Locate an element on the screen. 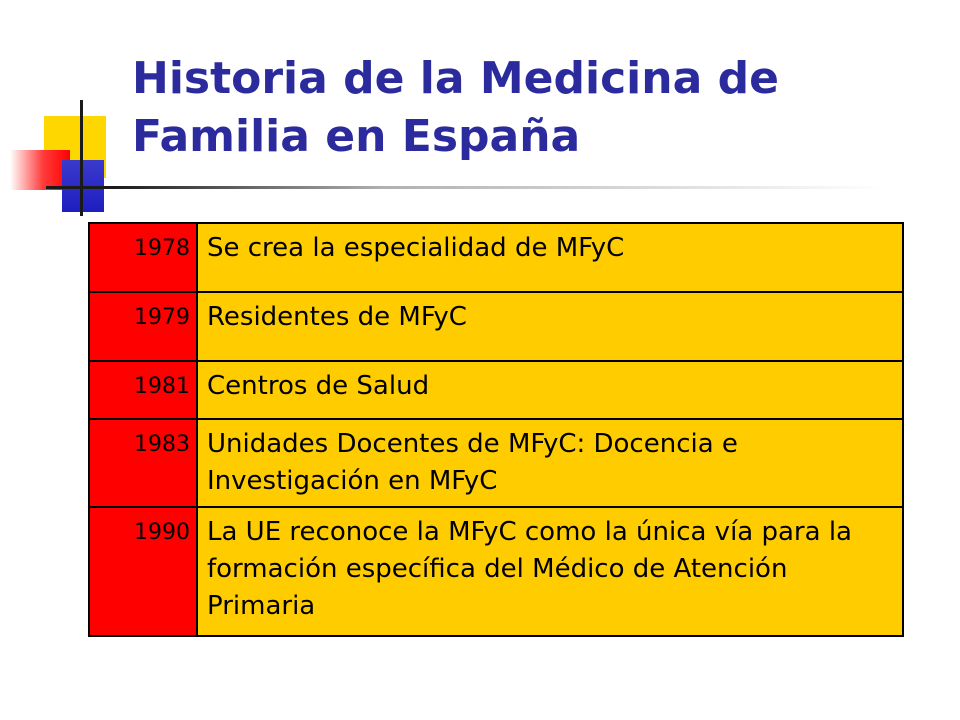 The width and height of the screenshot is (960, 720). timeline-row: 1979 Residentes de MFyC is located at coordinates (496, 326).